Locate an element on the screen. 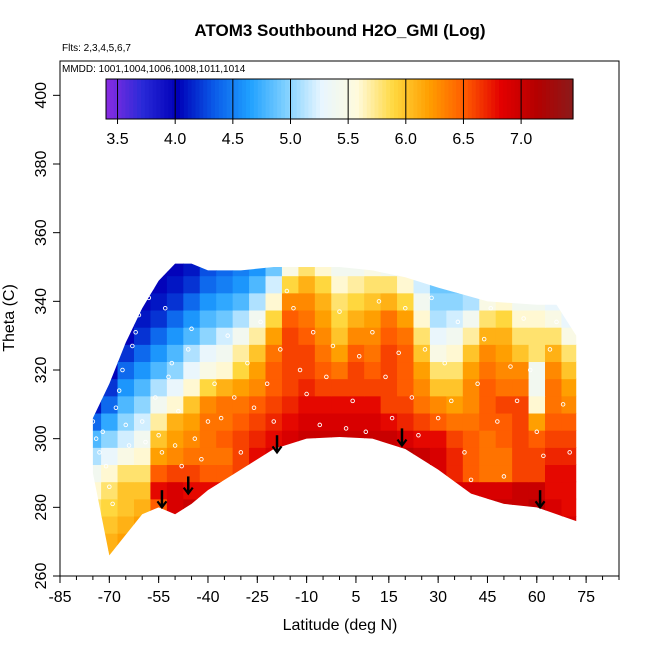 The image size is (650, 650). y-tick-label: 340 is located at coordinates (41, 301).